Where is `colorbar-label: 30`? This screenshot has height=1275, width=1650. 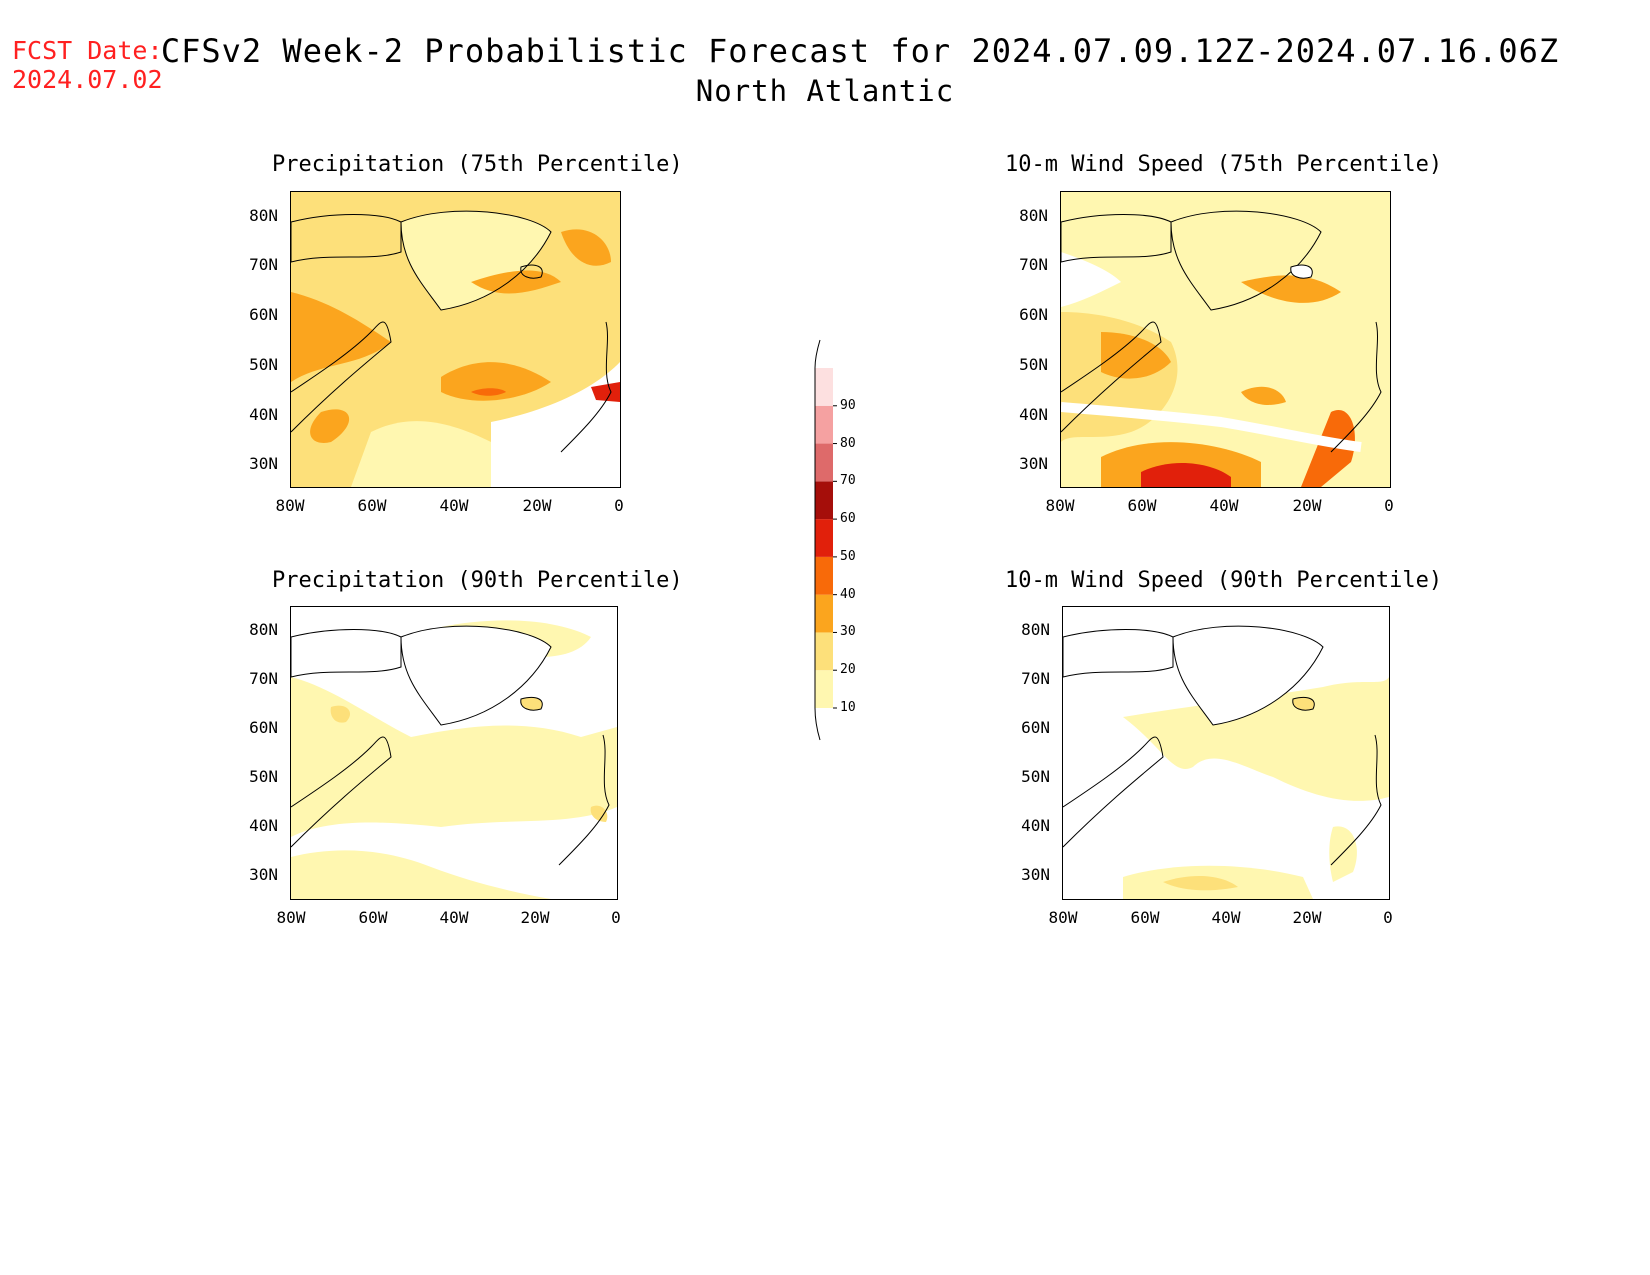 colorbar-label: 30 is located at coordinates (848, 632).